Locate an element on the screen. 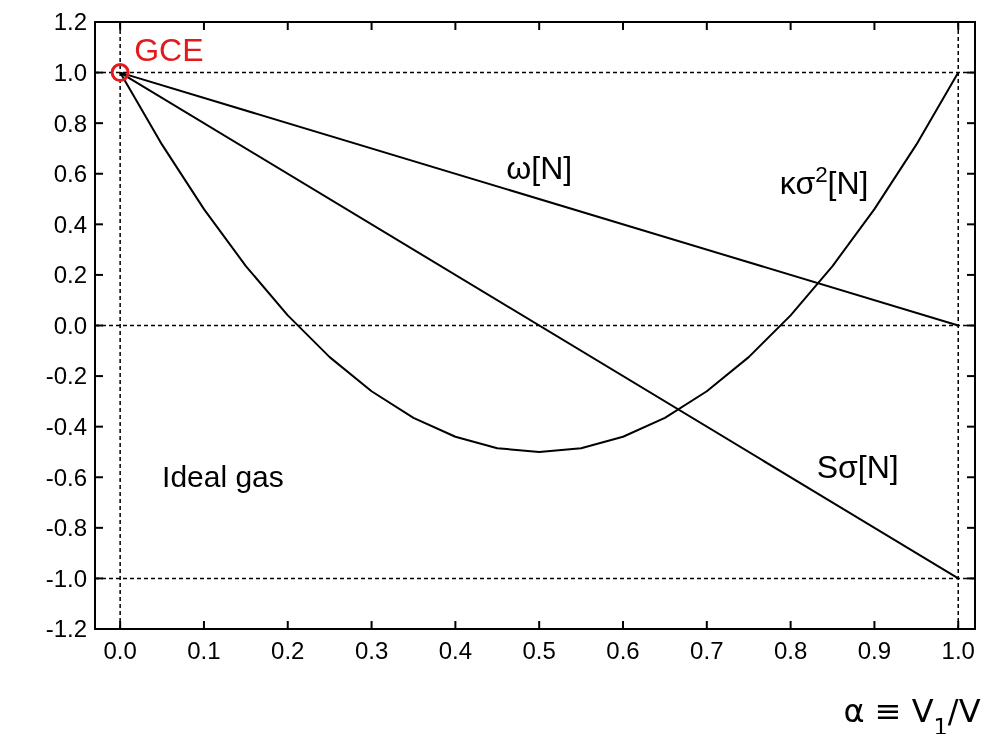 The image size is (1002, 734). y-tick-label: 0.4 is located at coordinates (70, 224).